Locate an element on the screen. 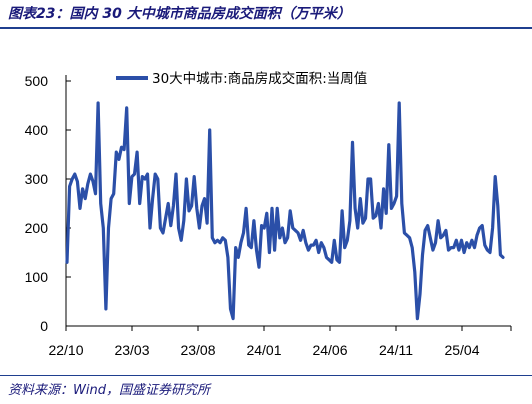 The width and height of the screenshot is (532, 404). x-axis-ticks: 22/10 23/03 23/08 24/01 24/06 24/11 25/04 is located at coordinates (280, 342).